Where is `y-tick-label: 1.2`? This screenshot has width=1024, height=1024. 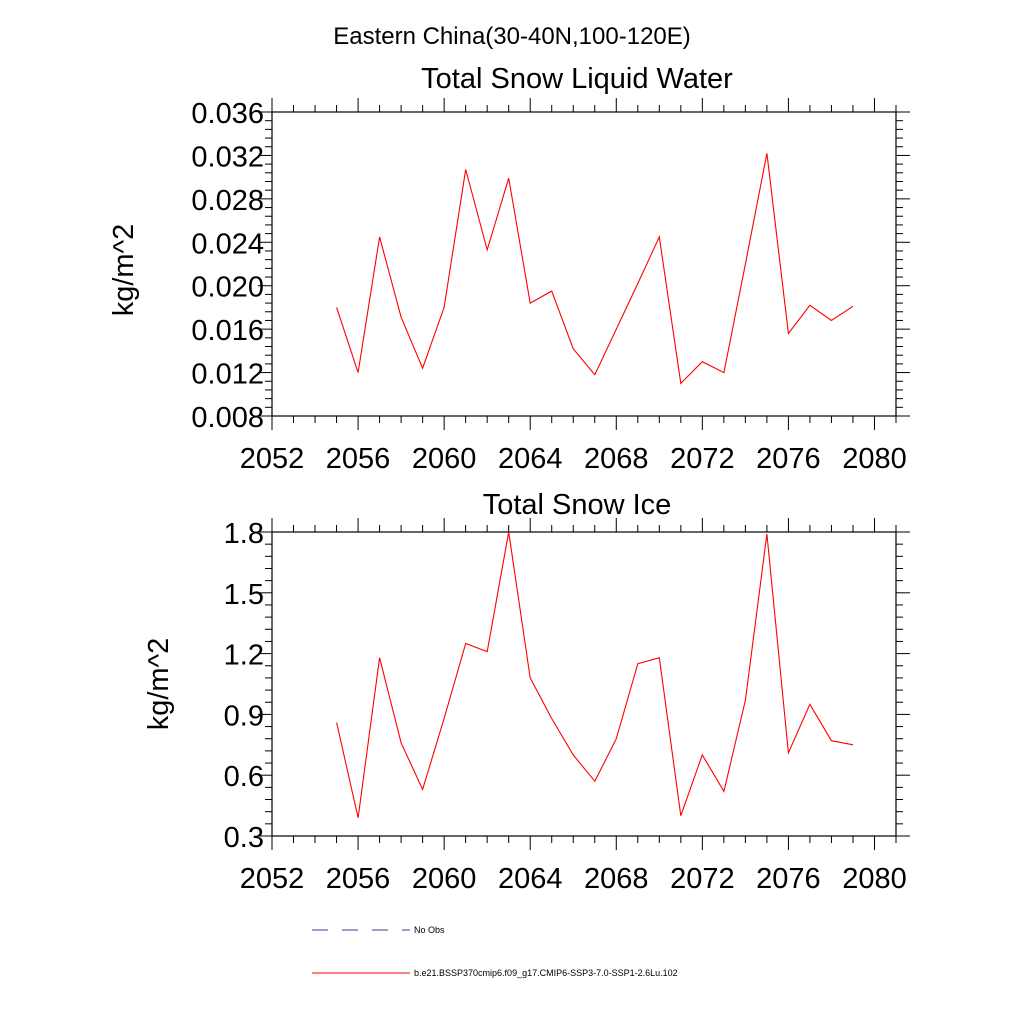
y-tick-label: 1.2 is located at coordinates (244, 656).